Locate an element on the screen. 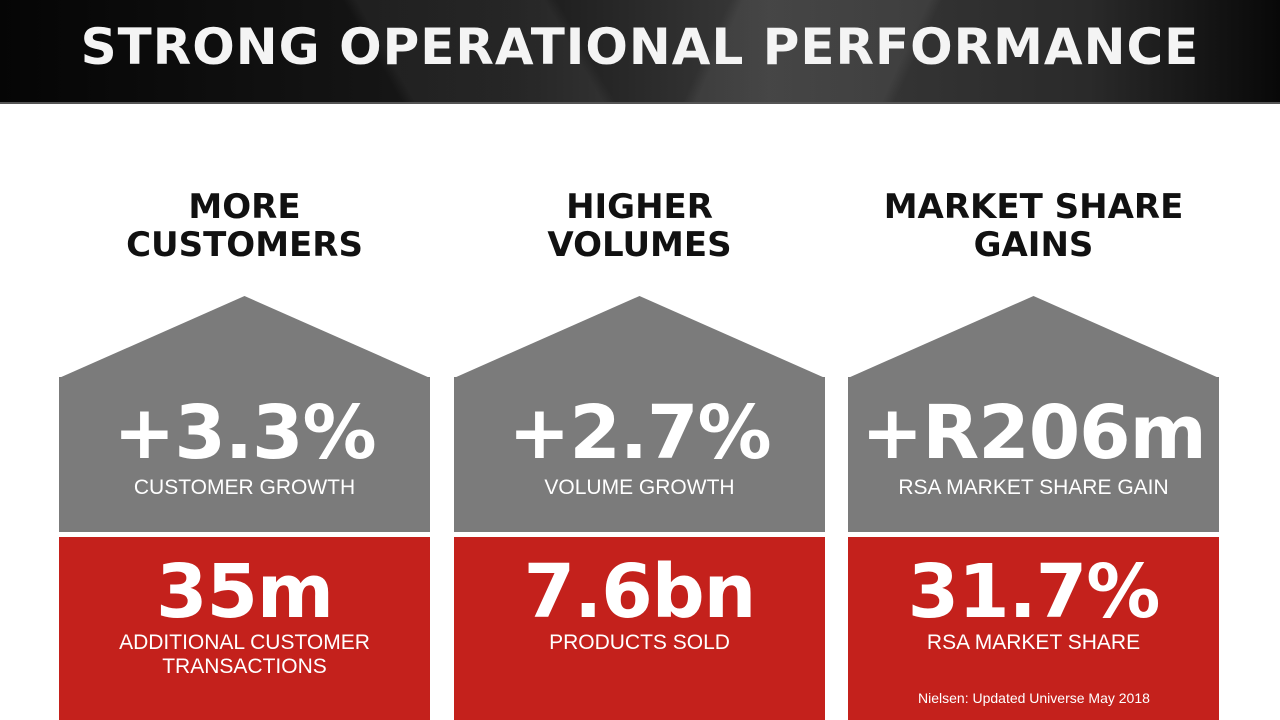 The width and height of the screenshot is (1280, 720). column-heading: HIGHER VOLUMES is located at coordinates (639, 226).